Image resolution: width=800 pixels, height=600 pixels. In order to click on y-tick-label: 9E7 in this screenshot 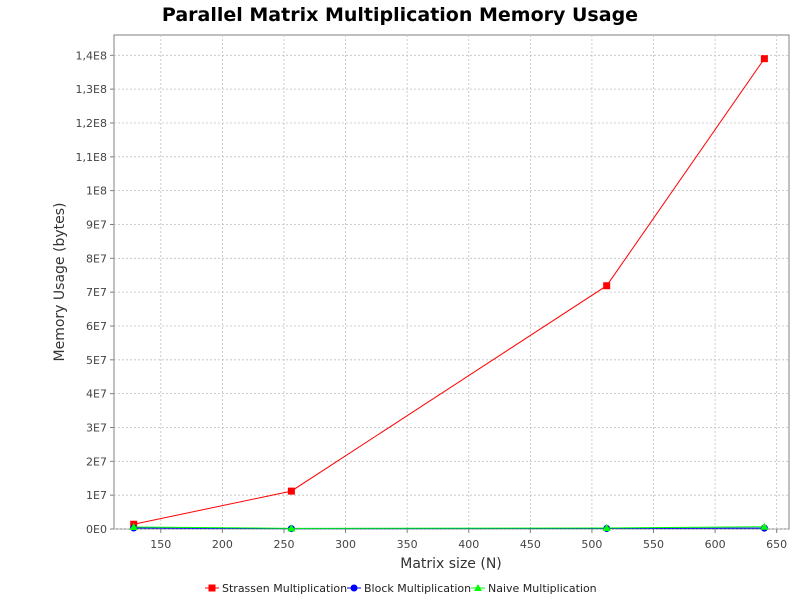, I will do `click(96, 224)`.